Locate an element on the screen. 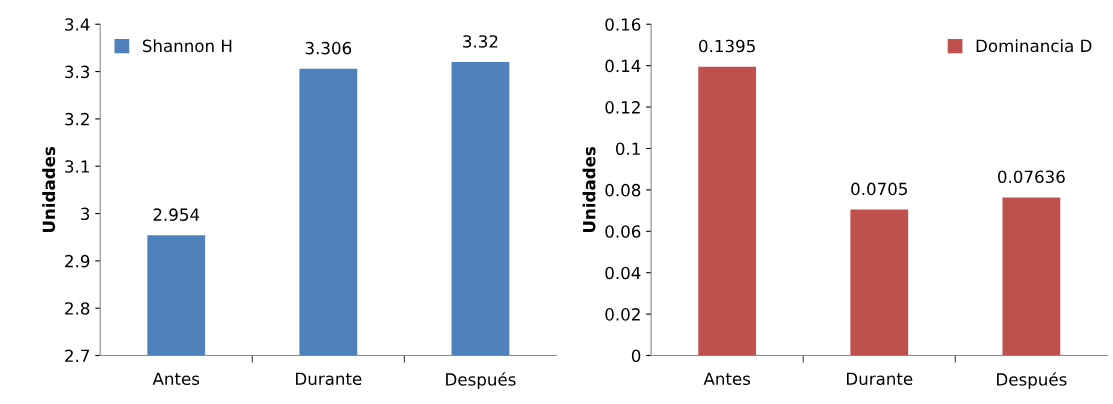 The height and width of the screenshot is (404, 1113). y-tick-label: 3.3 is located at coordinates (77, 72).